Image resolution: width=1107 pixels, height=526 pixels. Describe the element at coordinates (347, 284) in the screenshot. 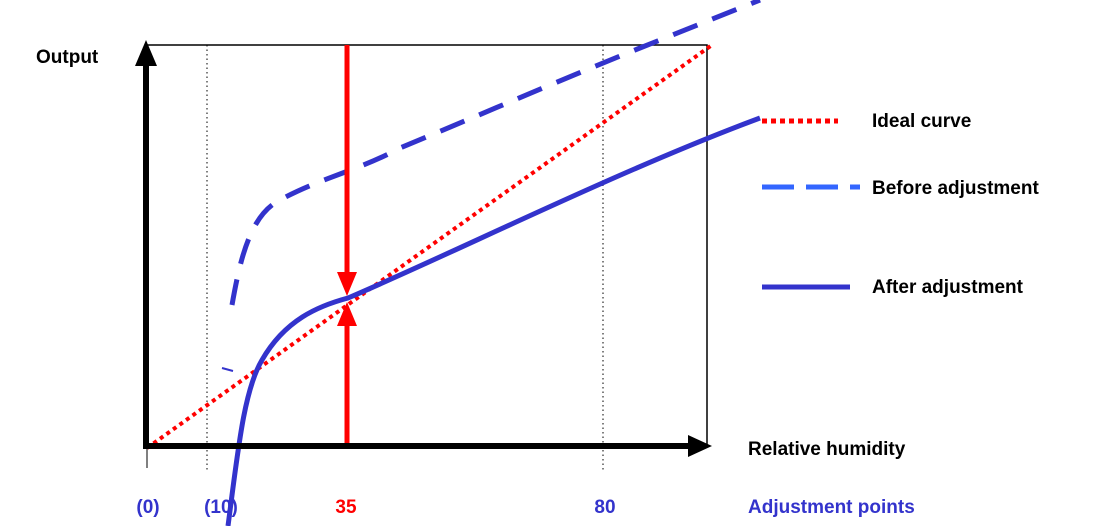

I see `down-arrow-head` at that location.